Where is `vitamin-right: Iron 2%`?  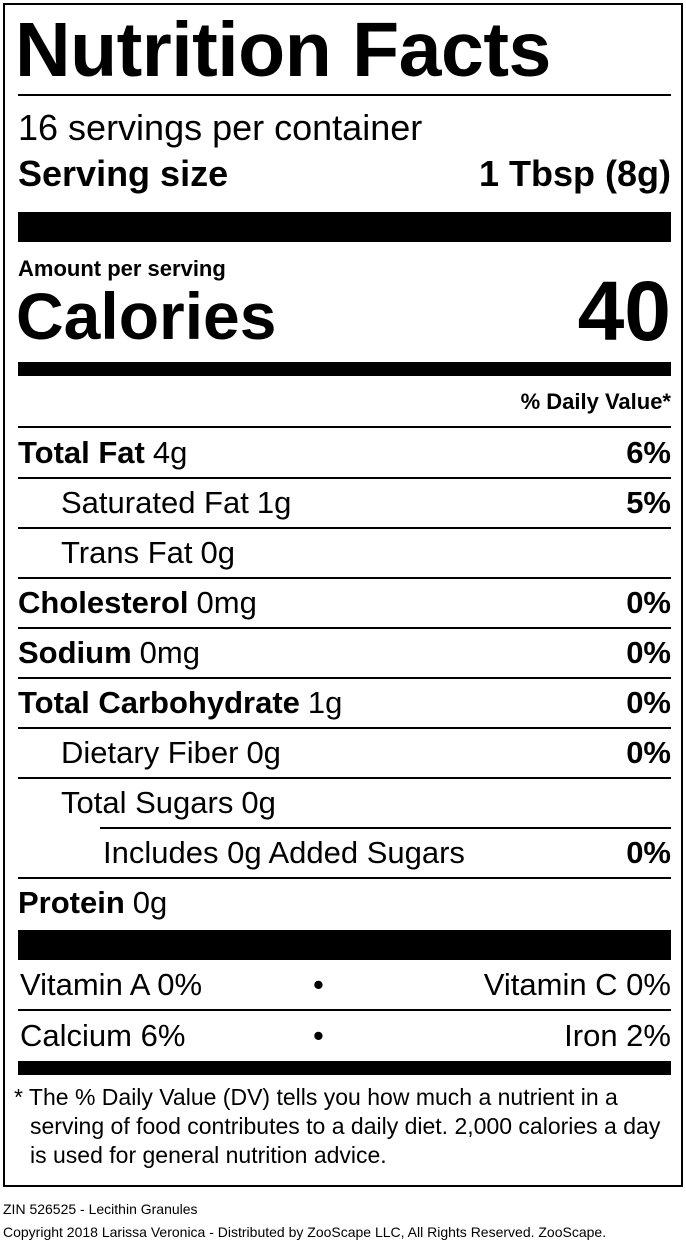 vitamin-right: Iron 2% is located at coordinates (617, 1035).